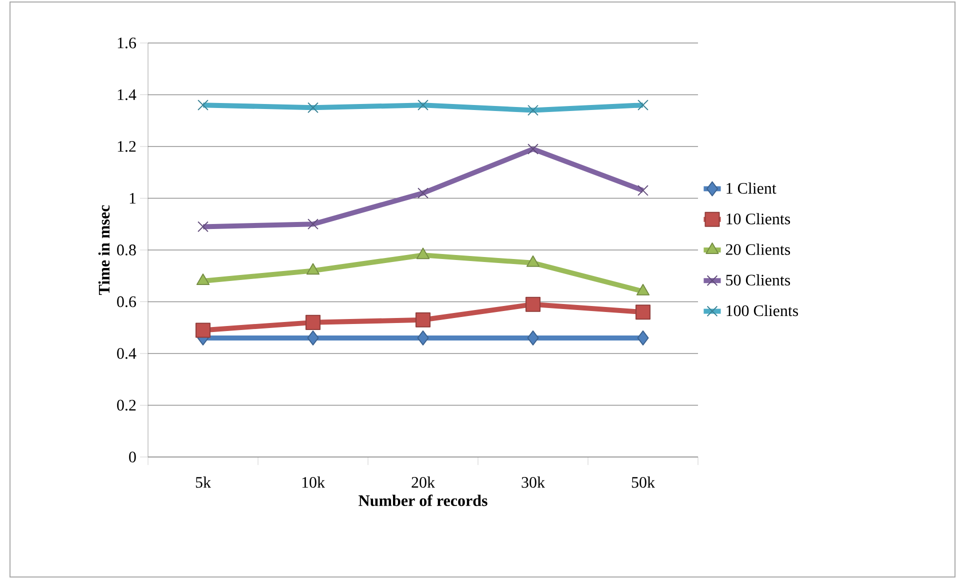  I want to click on y-tick-label: 0.8, so click(126, 250).